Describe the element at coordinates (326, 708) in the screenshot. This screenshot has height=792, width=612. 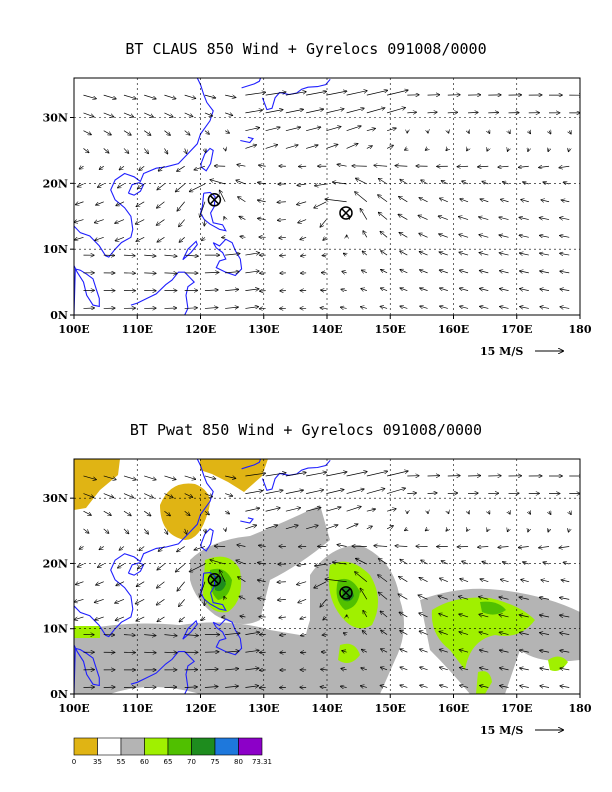
I see `lon-tick-label: 140E` at that location.